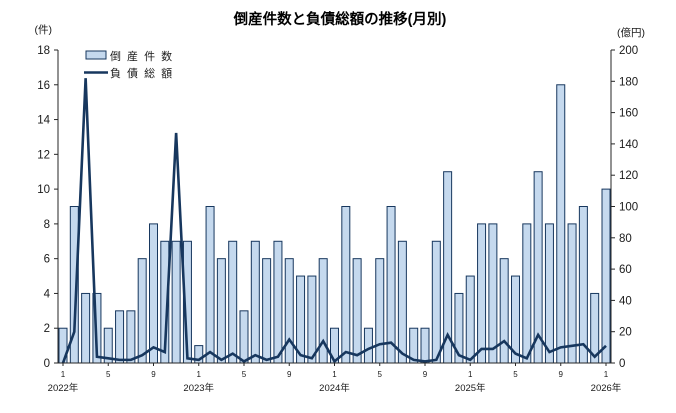 This screenshot has width=676, height=413. I want to click on left-axis-unit-label: (件), so click(44, 30).